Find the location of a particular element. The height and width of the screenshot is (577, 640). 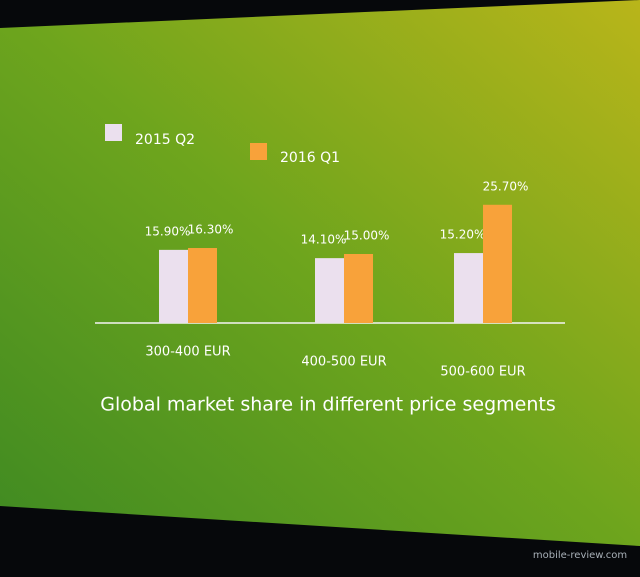

legend-label: 2016 Q1 is located at coordinates (310, 158).